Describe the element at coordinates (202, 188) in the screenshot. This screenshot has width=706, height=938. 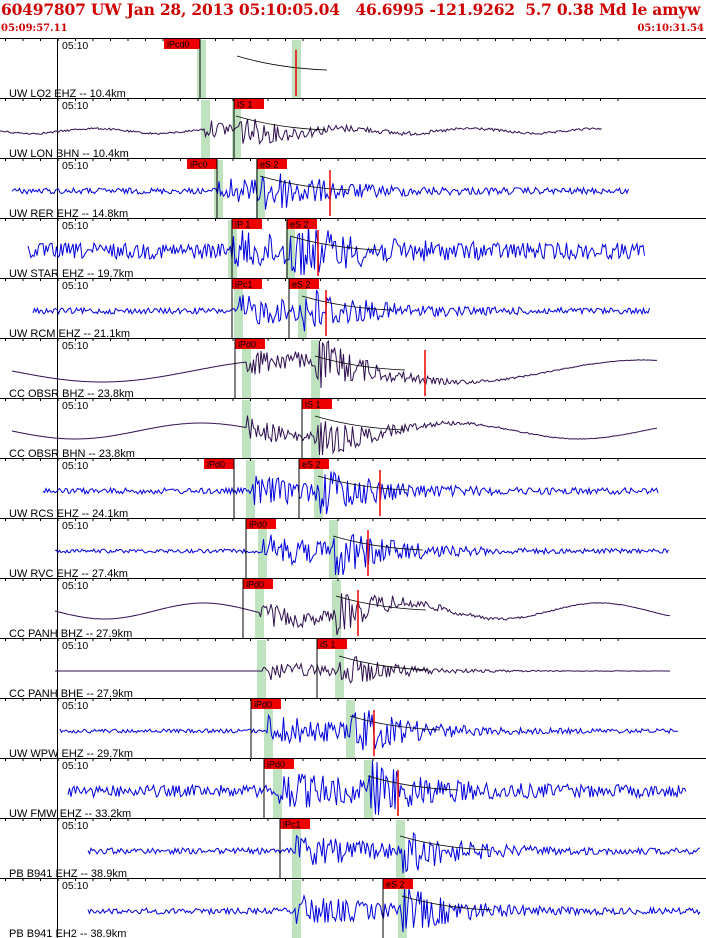
I see `phase-pick: iPc0` at that location.